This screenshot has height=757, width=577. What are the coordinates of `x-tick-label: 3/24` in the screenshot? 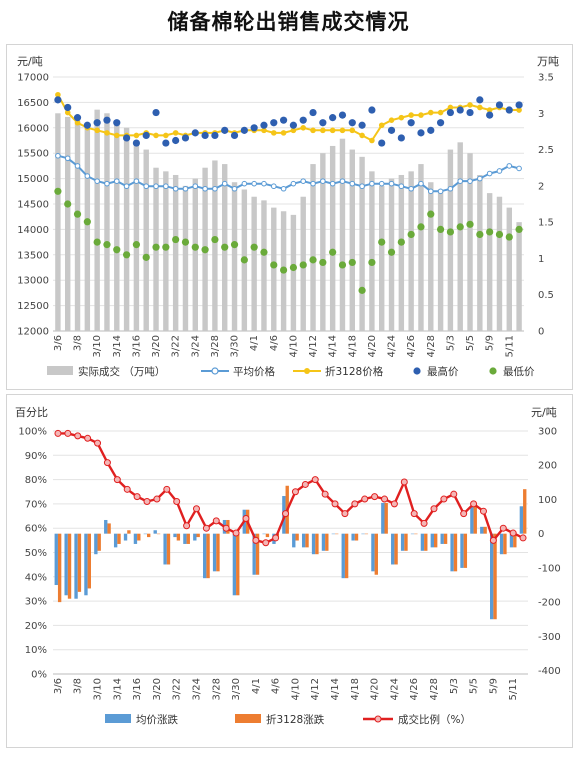 It's located at (195, 346).